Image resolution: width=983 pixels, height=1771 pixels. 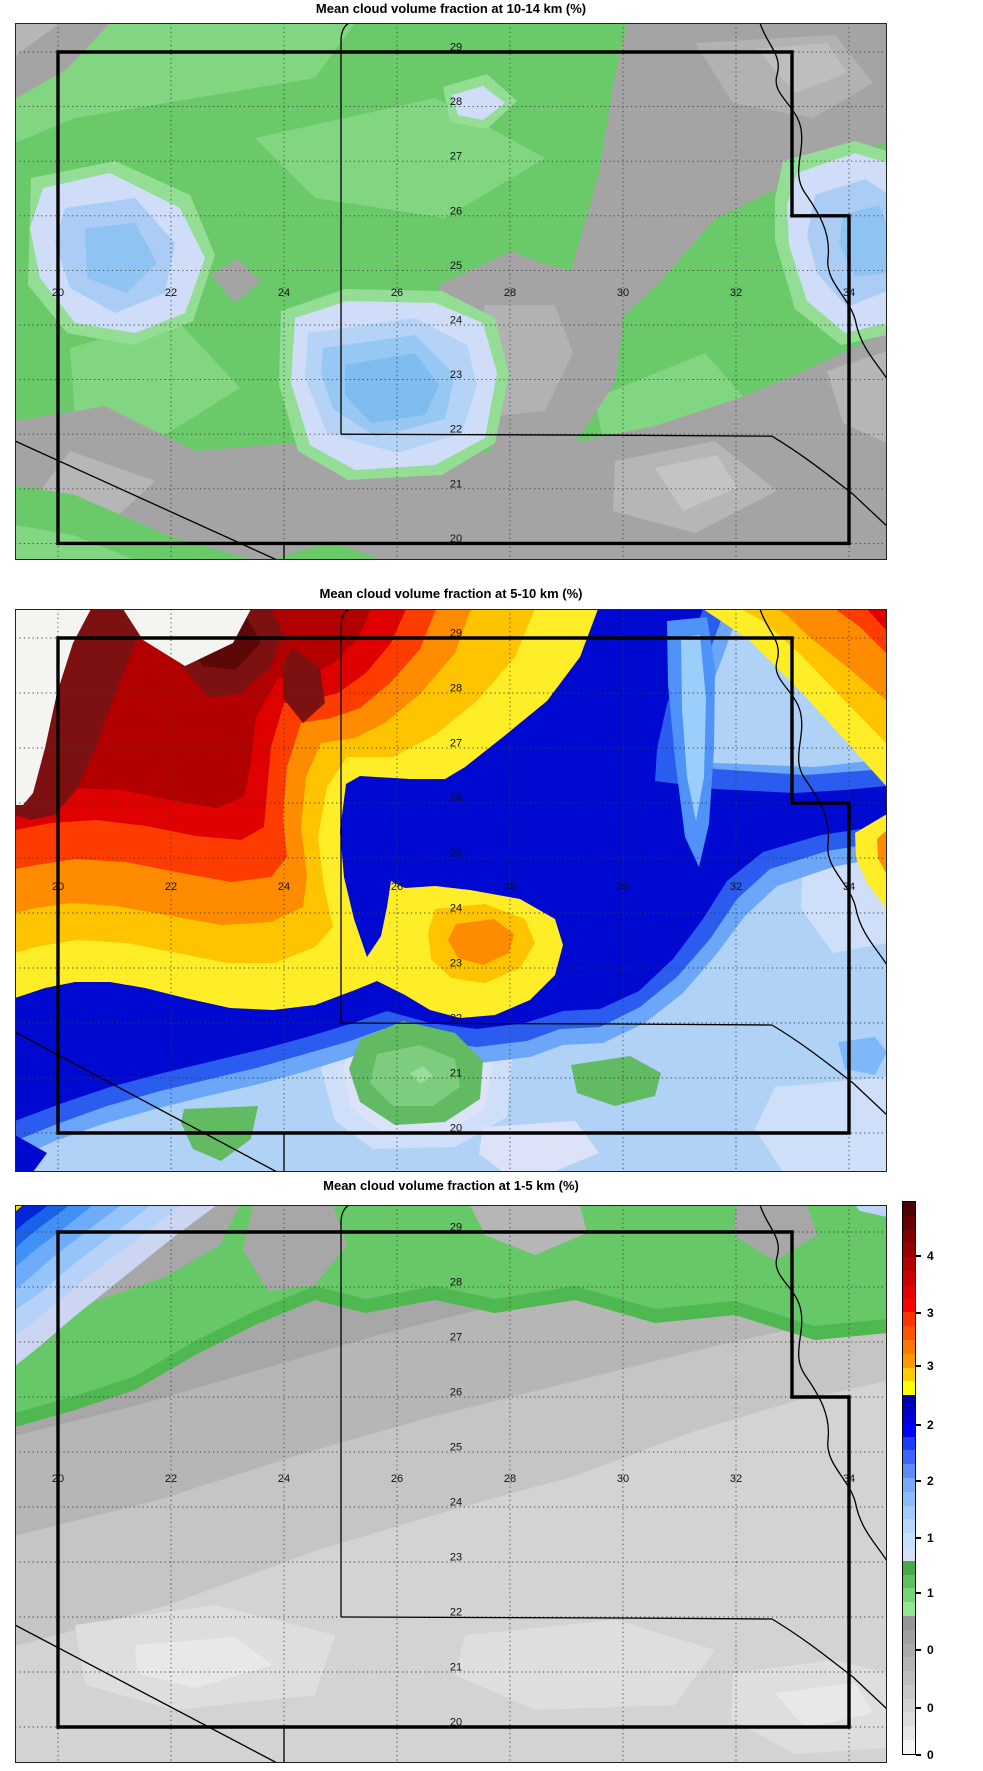 What do you see at coordinates (930, 1755) in the screenshot?
I see `colorbar-tick-label: 0` at bounding box center [930, 1755].